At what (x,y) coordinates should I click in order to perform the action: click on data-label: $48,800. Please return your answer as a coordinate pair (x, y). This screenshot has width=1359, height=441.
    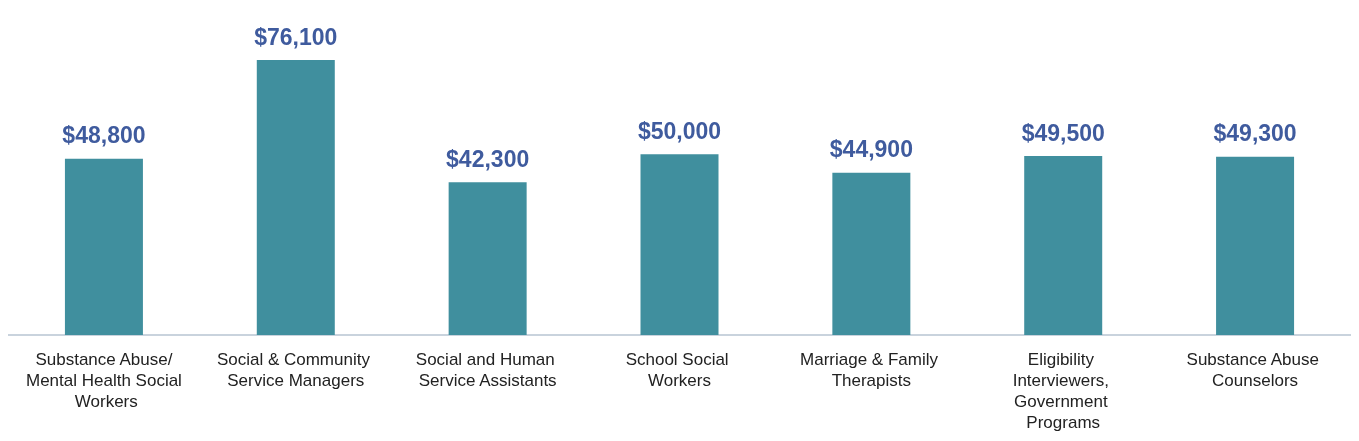
    Looking at the image, I should click on (104, 135).